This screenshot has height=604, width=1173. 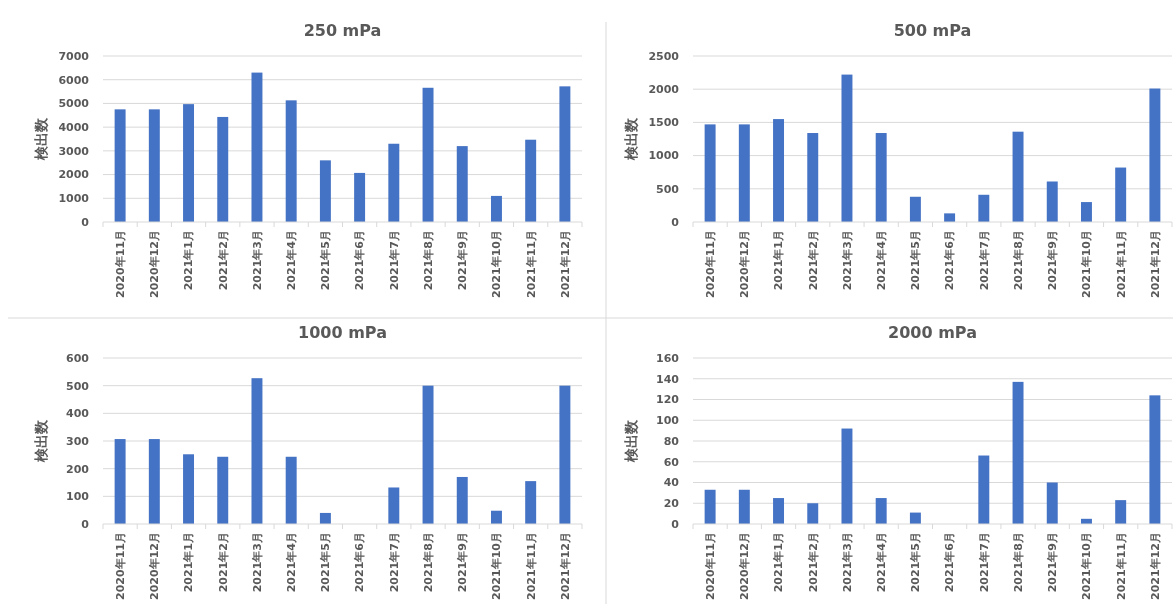 I want to click on y-tick-label: 3000, so click(x=74, y=151).